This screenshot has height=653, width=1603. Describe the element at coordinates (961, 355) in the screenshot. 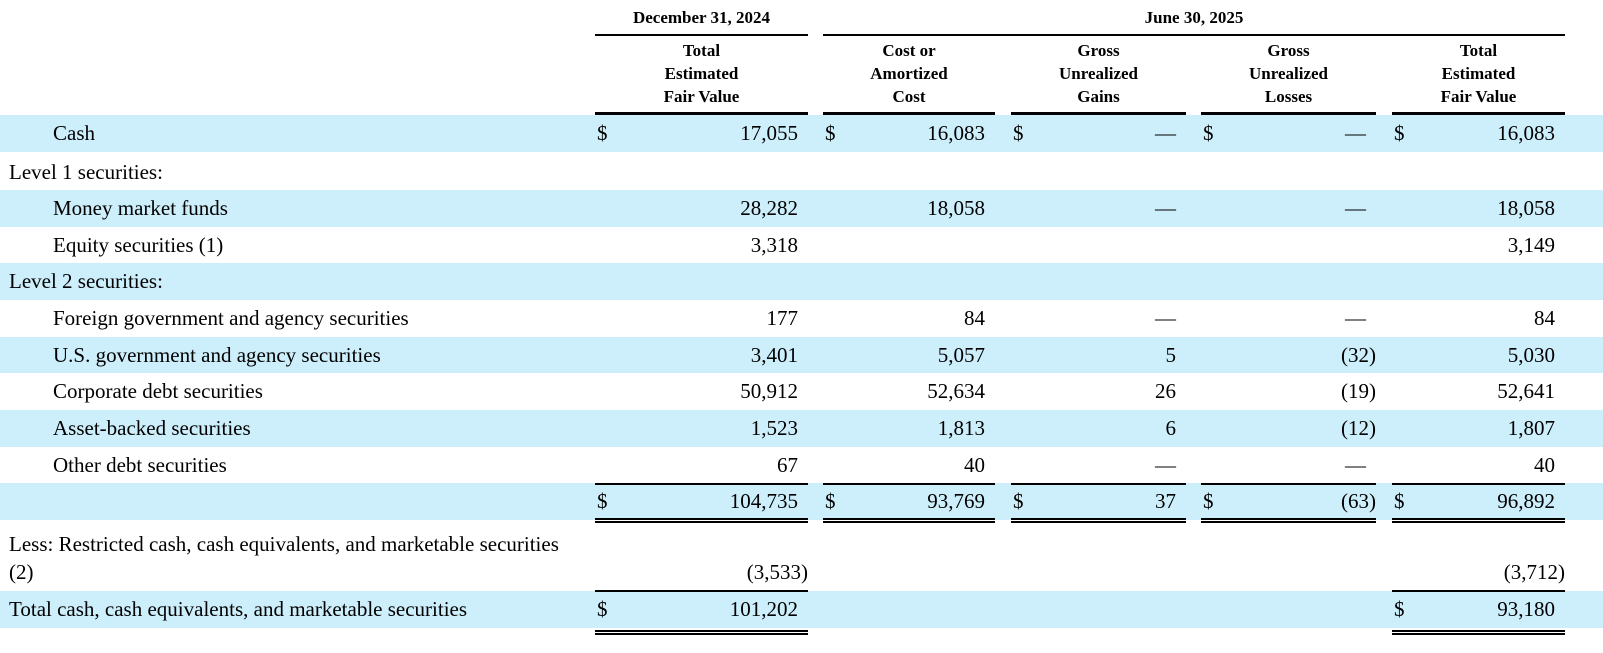

I see `cell-value: 5,057` at that location.